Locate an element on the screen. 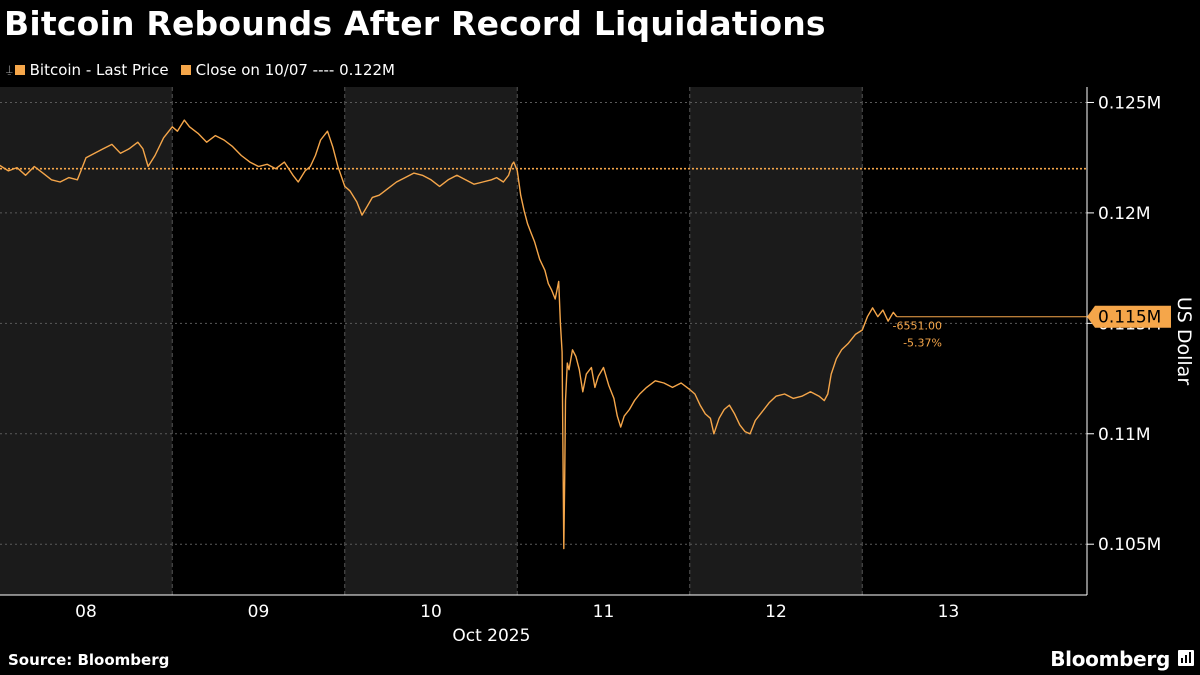 This screenshot has width=1200, height=675. square-icon is located at coordinates (185, 70).